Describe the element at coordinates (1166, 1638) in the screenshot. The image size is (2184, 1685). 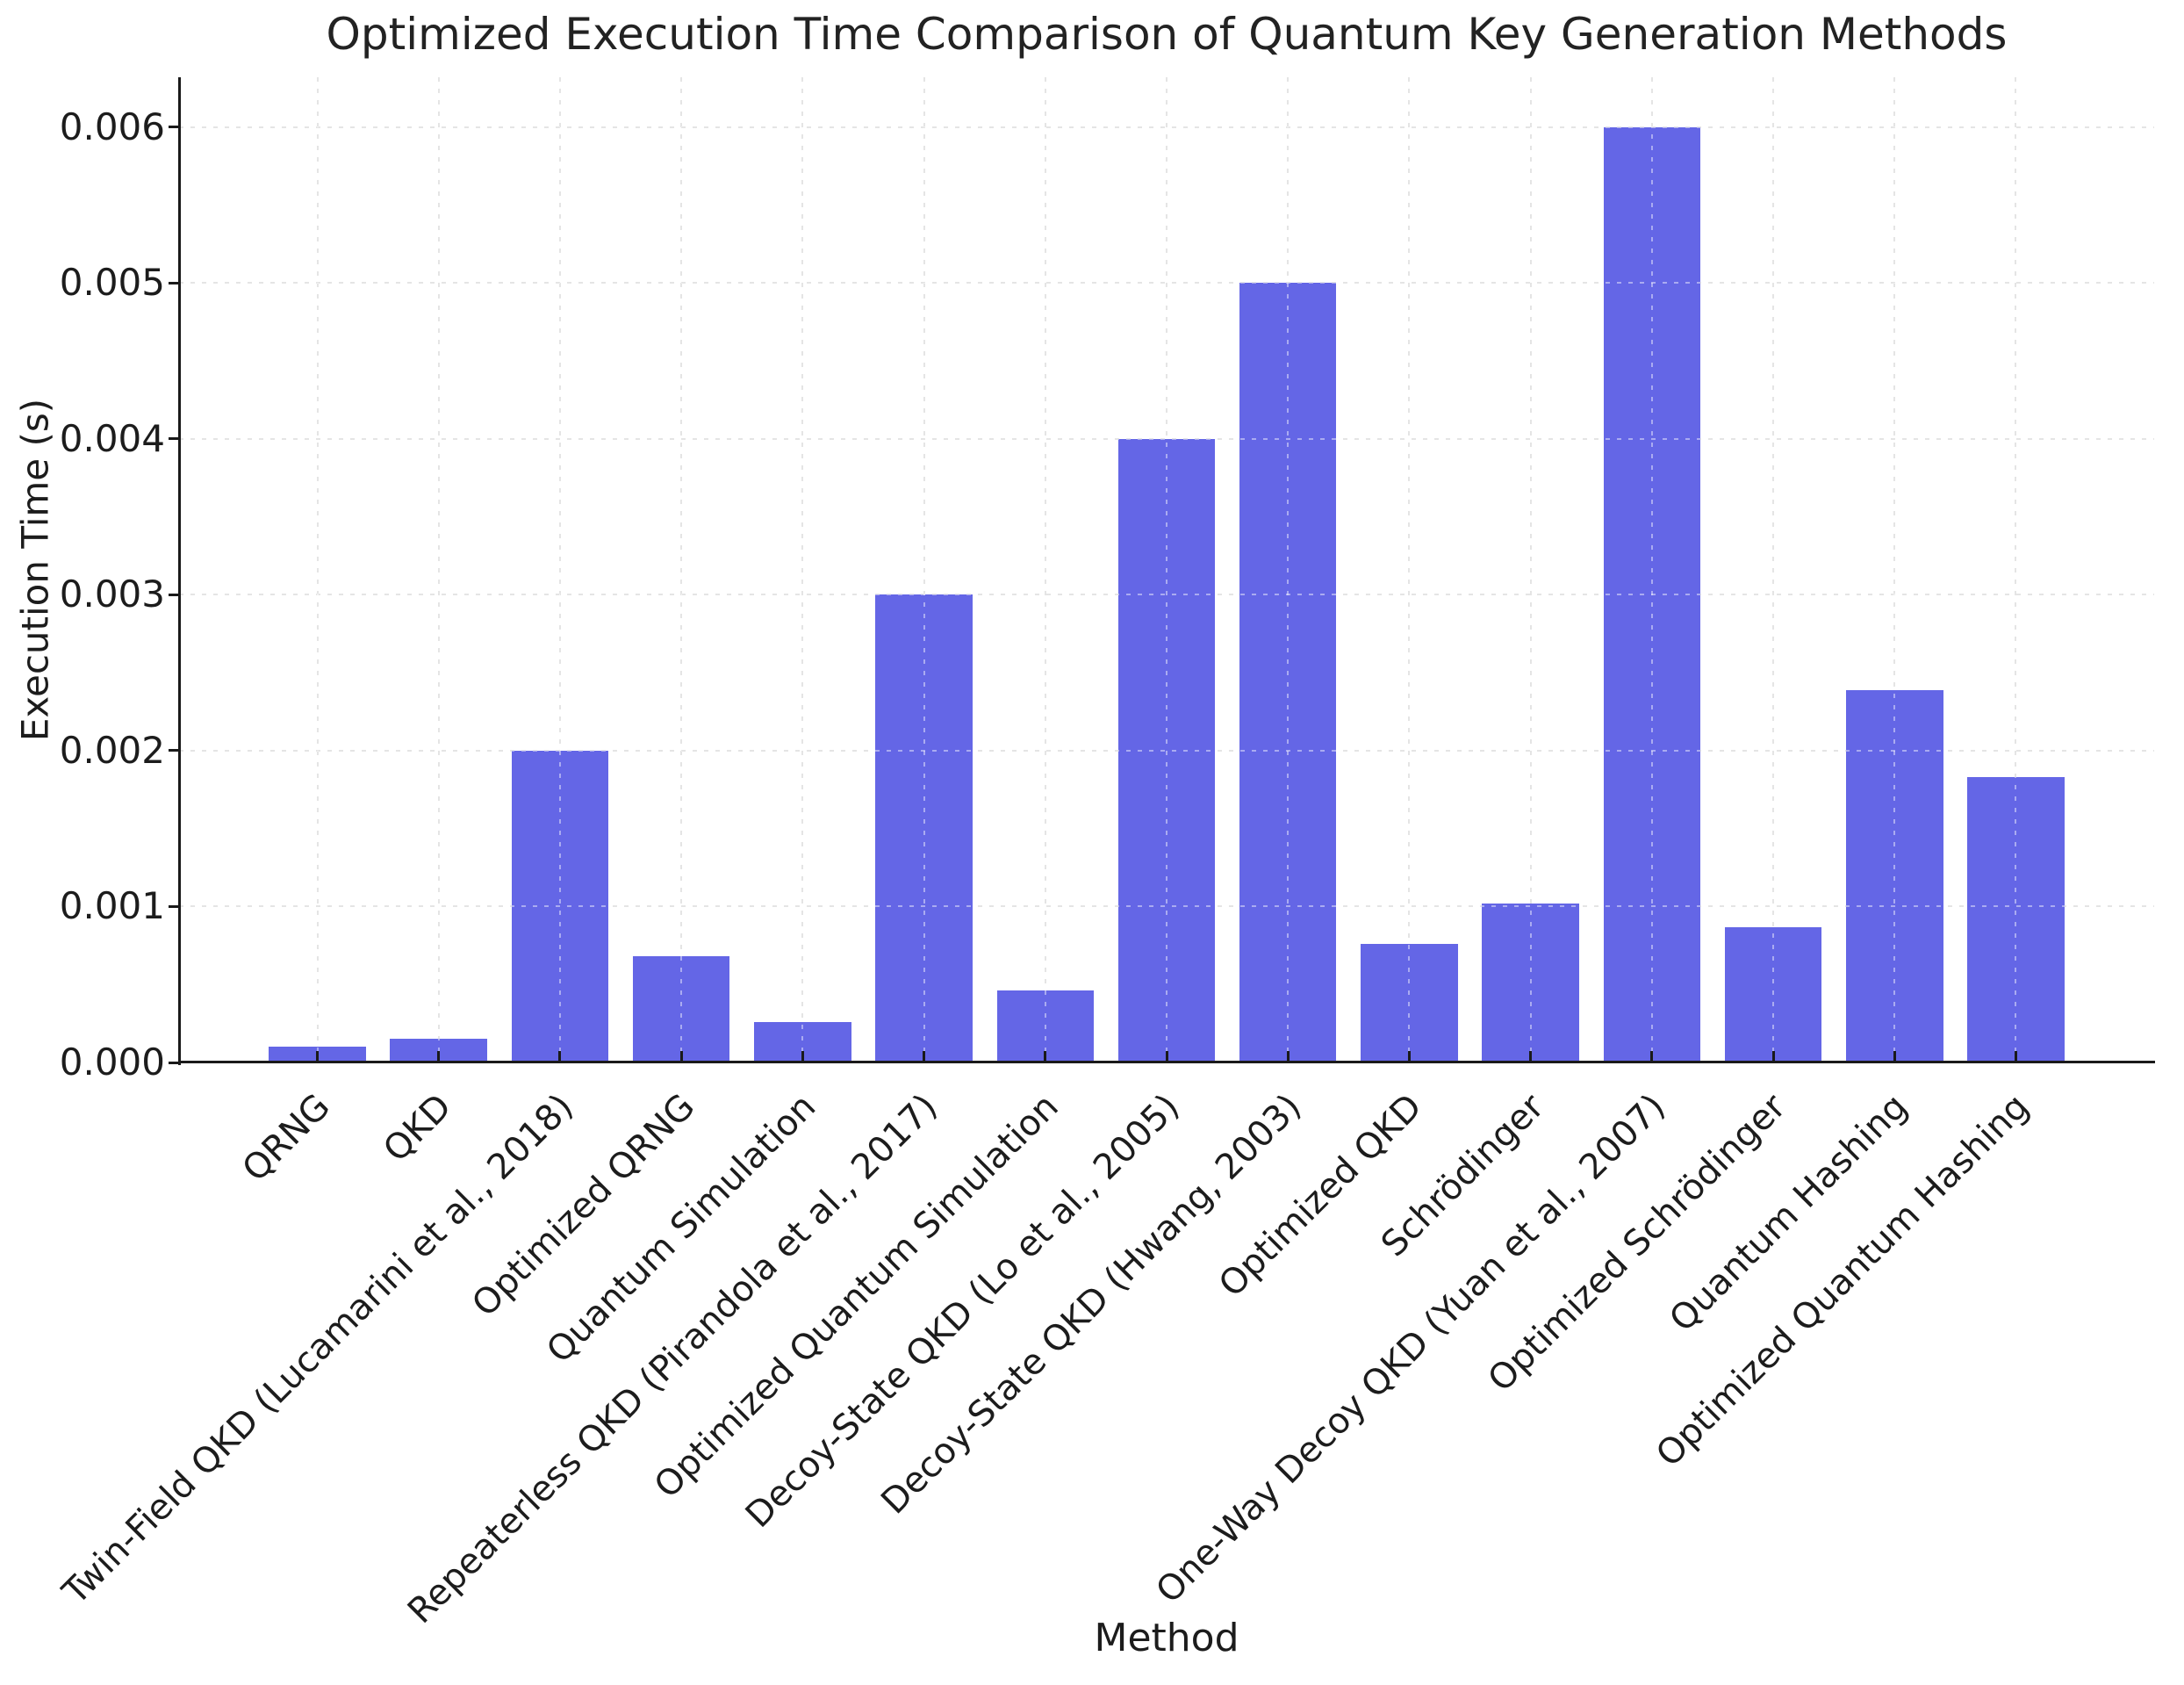
I see `x-axis-label: Method` at that location.